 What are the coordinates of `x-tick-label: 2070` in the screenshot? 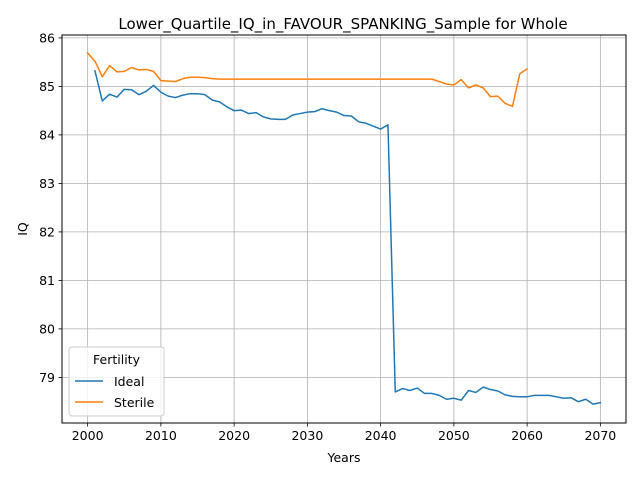 It's located at (600, 435).